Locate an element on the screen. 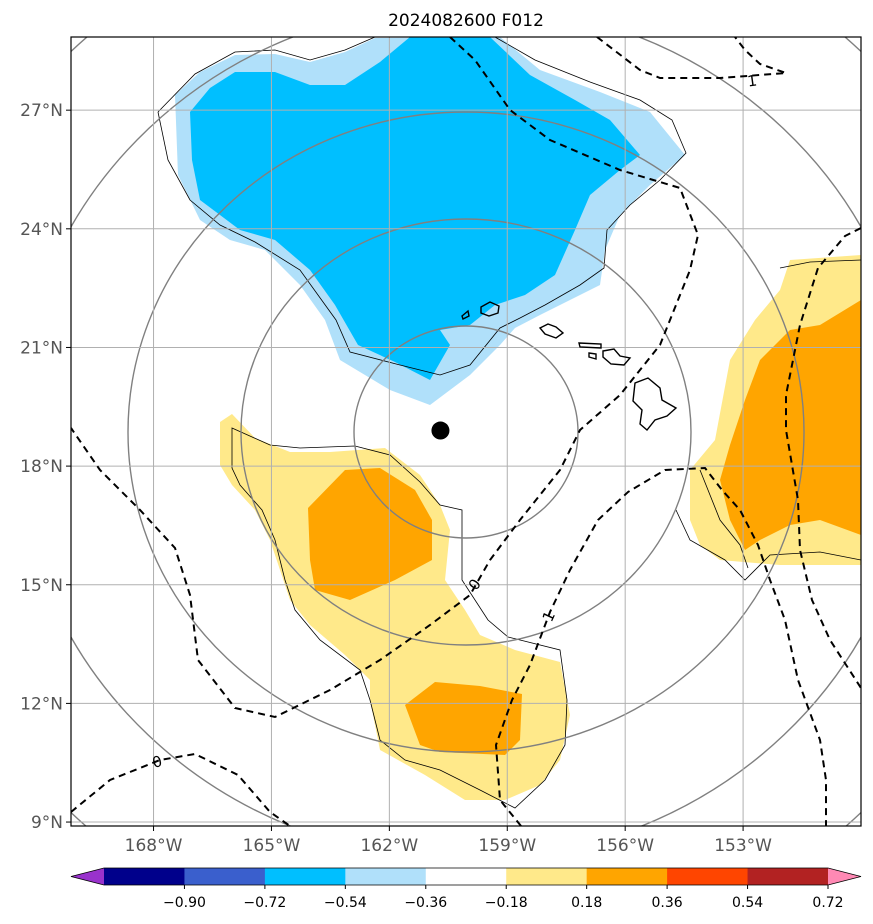 This screenshot has height=924, width=873. colorbar-tick-label: −0.90 is located at coordinates (184, 903).